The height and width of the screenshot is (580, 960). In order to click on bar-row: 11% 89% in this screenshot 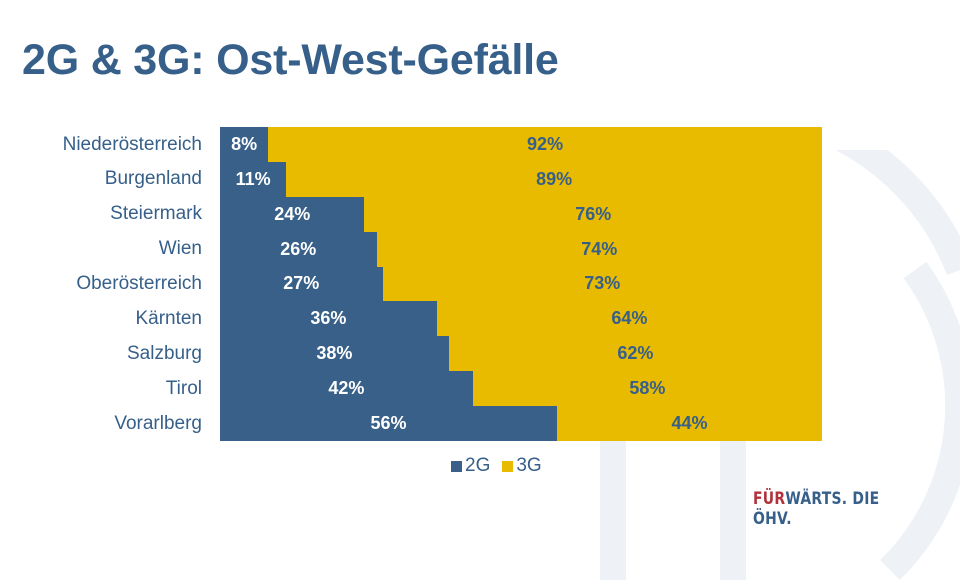, I will do `click(521, 179)`.